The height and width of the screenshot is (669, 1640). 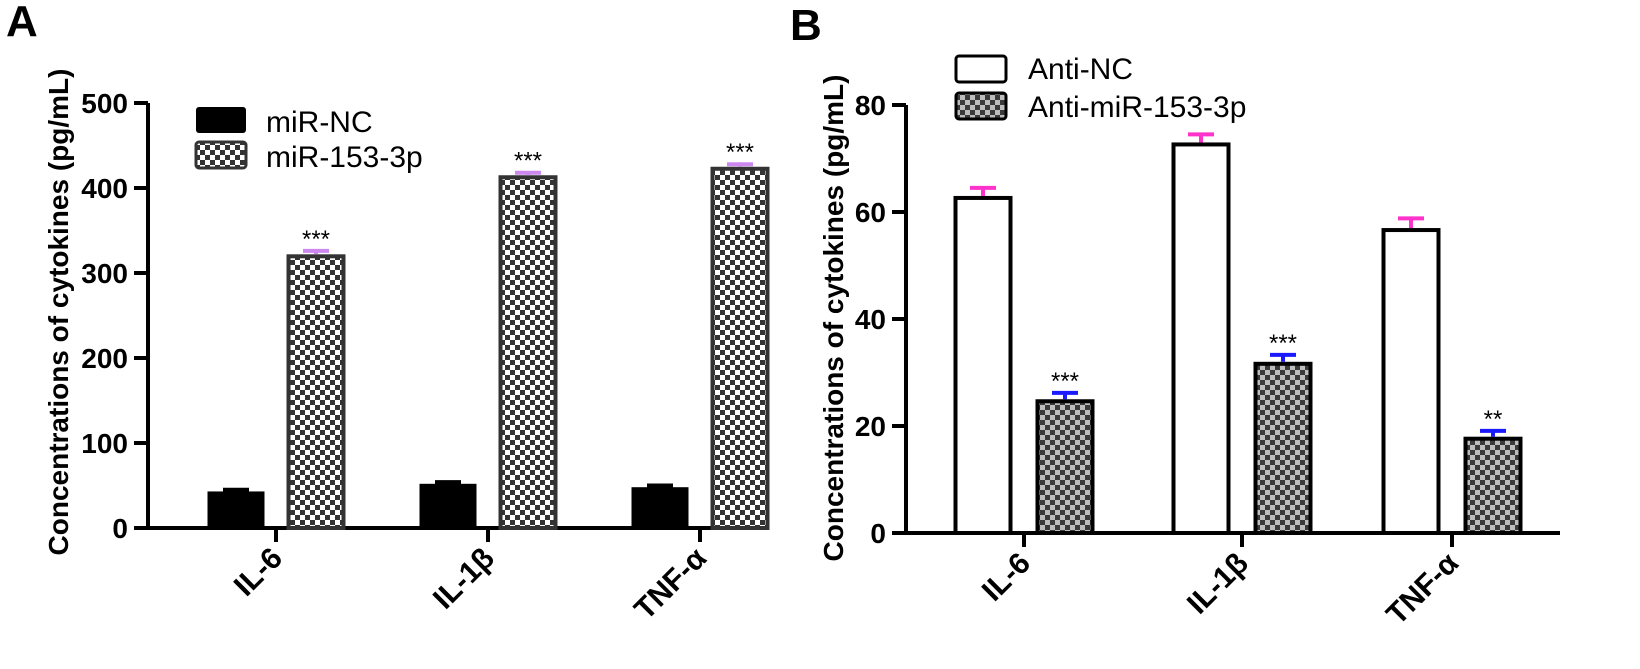 I want to click on bar-mir-nc-il-1b, so click(x=448, y=506).